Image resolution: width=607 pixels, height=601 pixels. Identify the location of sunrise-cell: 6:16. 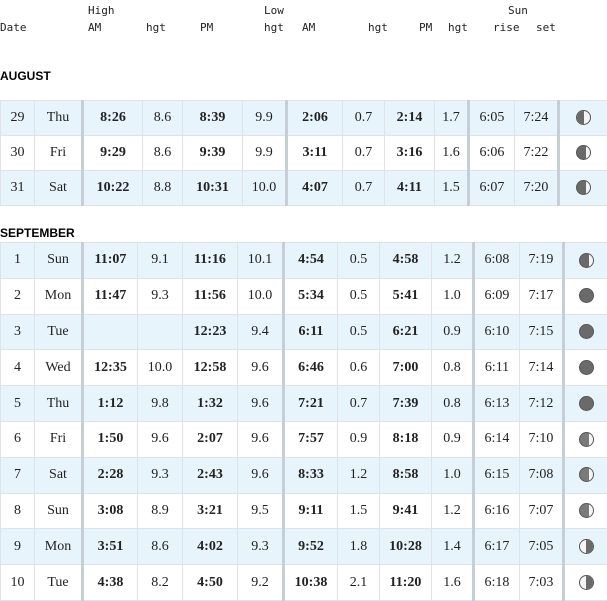
(497, 511).